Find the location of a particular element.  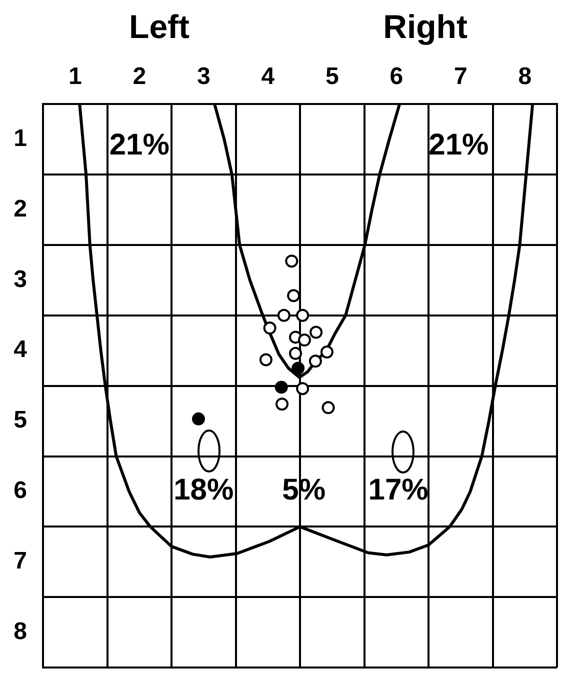

x-tick-label: 7 is located at coordinates (461, 76).